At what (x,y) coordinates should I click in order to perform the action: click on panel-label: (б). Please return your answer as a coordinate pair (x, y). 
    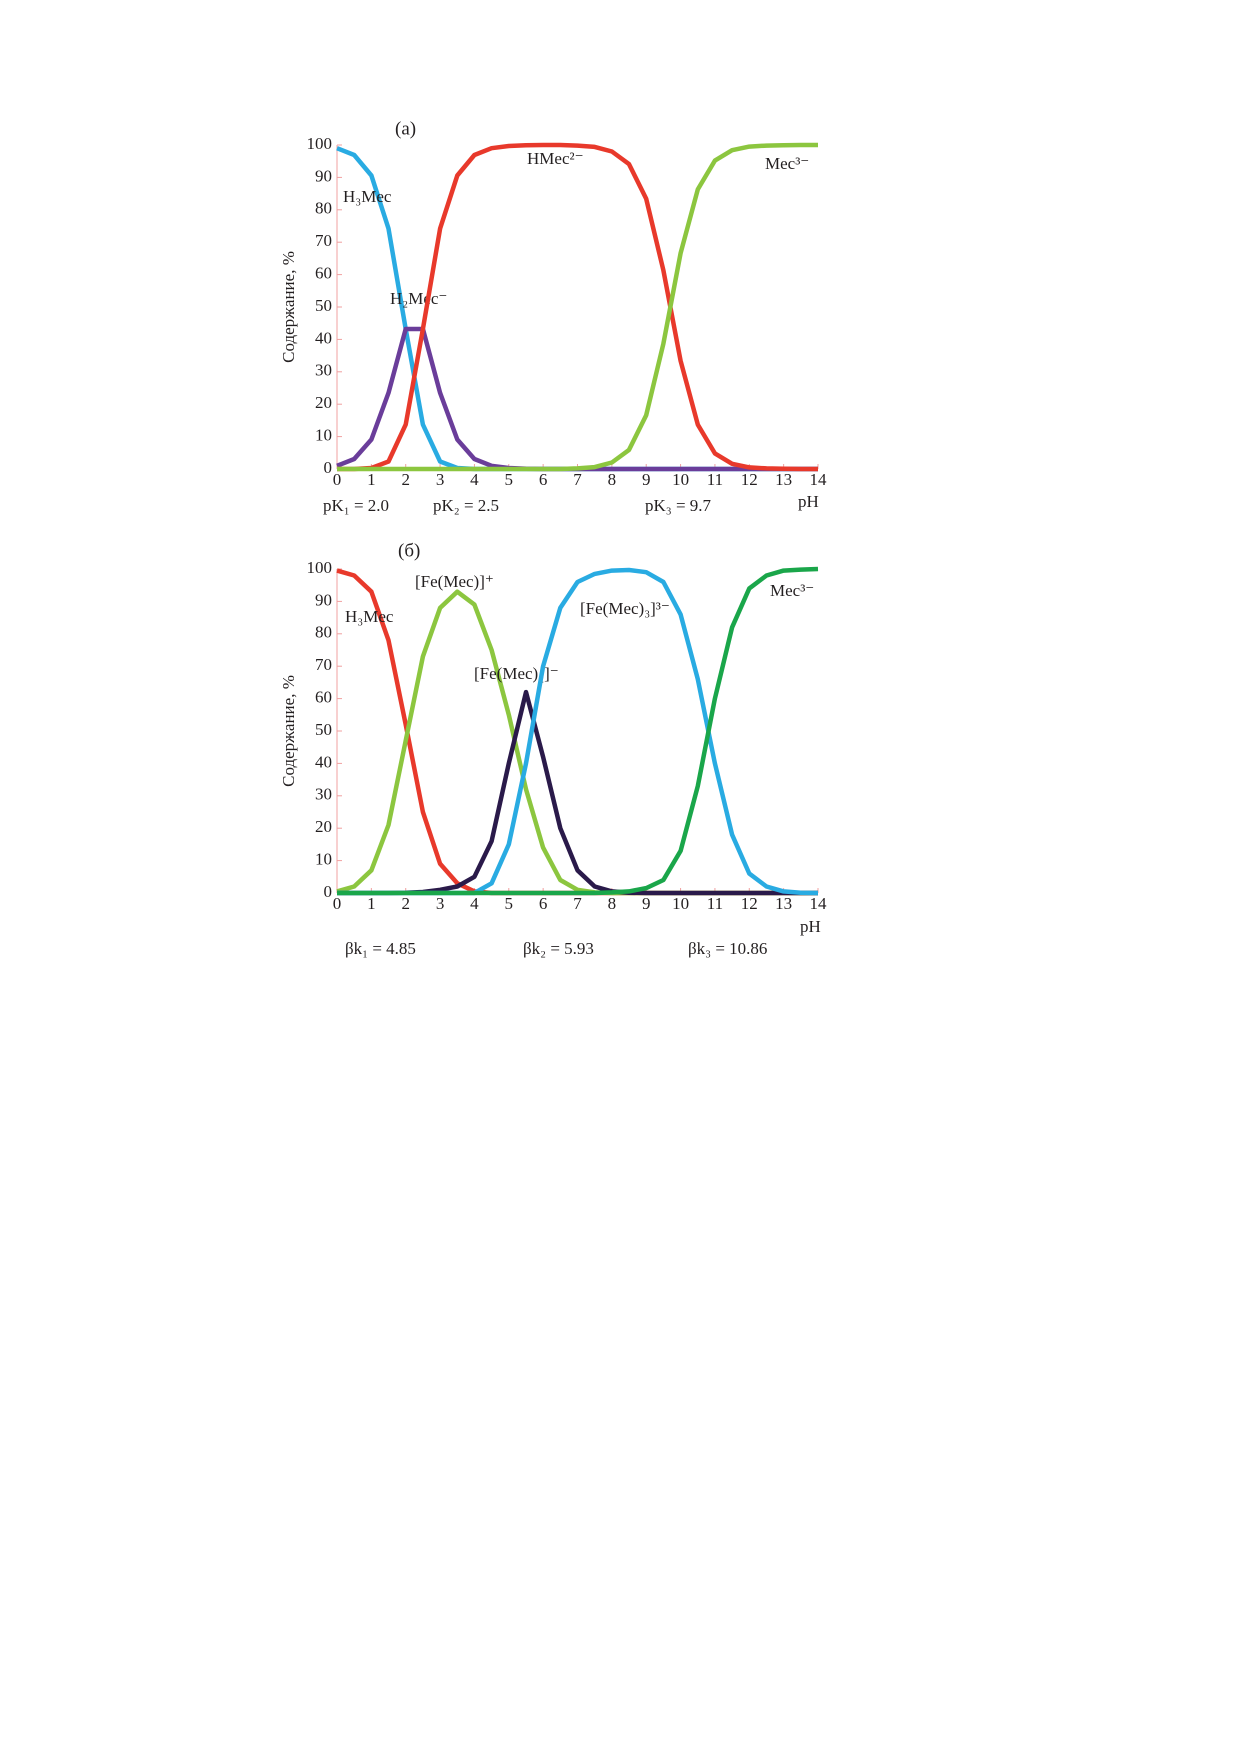
    Looking at the image, I should click on (409, 550).